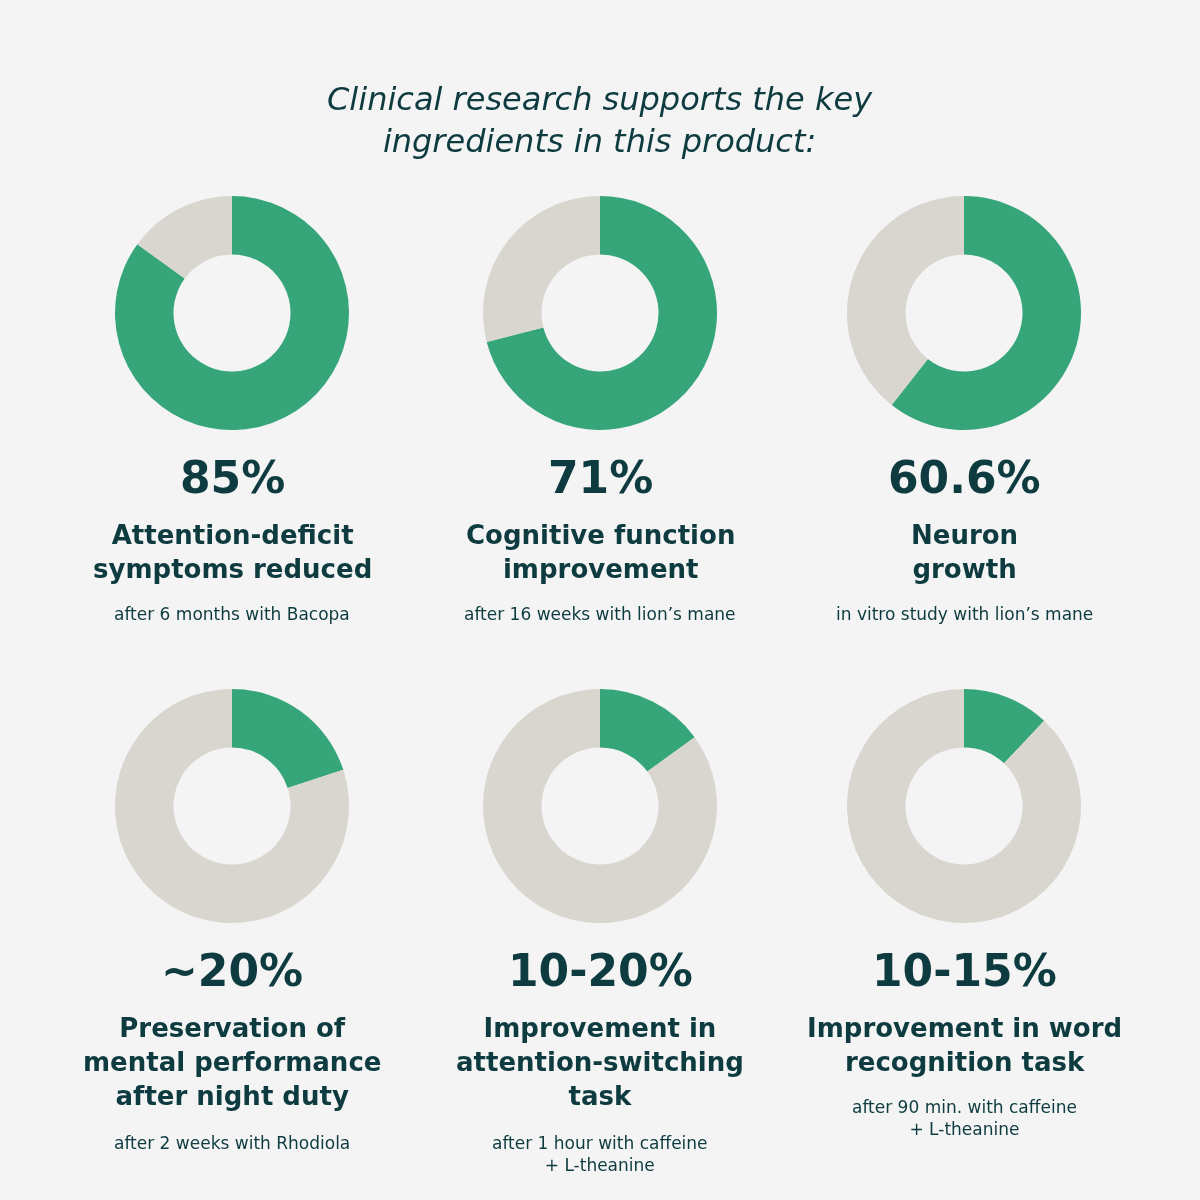 This screenshot has height=1200, width=1200. Describe the element at coordinates (232, 1028) in the screenshot. I see `text: ~20% Preservation of mental performance after night duty` at that location.